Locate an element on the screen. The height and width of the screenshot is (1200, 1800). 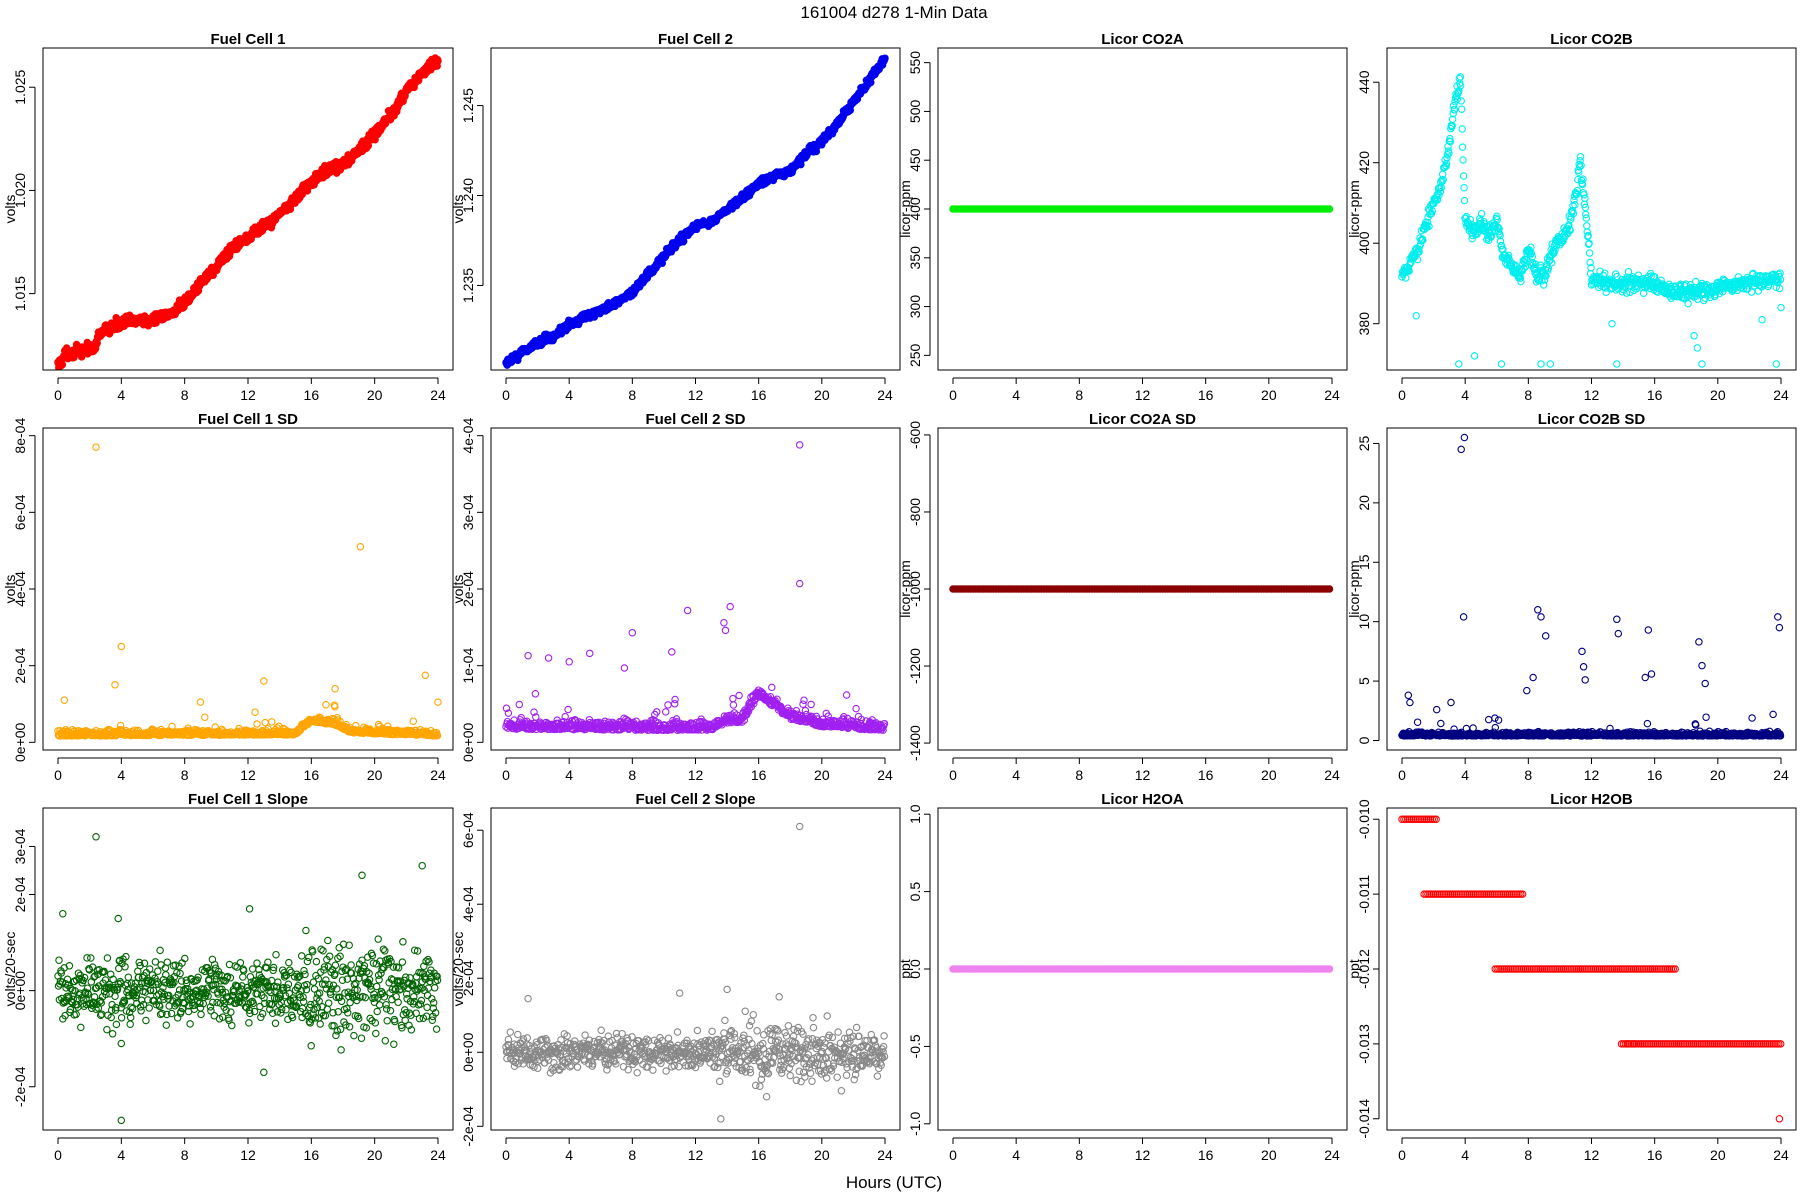
y-tick-label: 1e-04 is located at coordinates (468, 666).